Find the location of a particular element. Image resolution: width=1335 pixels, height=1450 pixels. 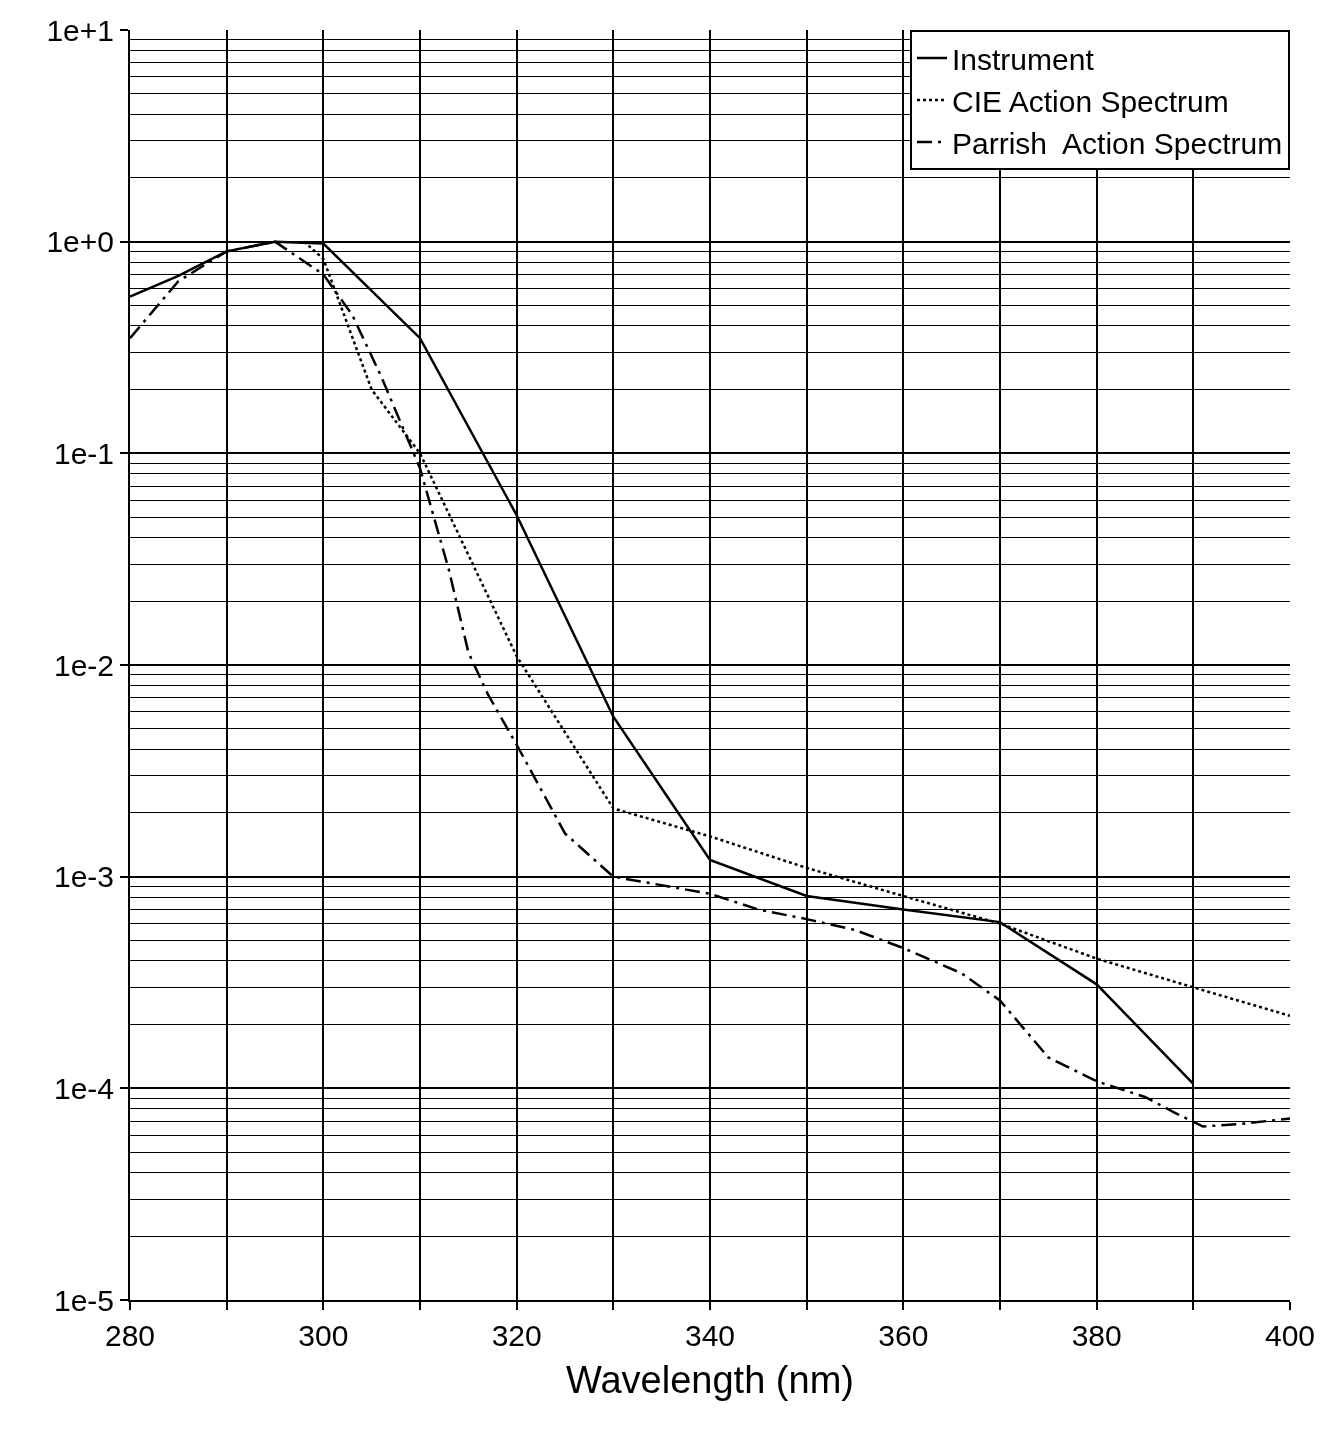

y-tick-label: 1e+0 is located at coordinates (80, 242).